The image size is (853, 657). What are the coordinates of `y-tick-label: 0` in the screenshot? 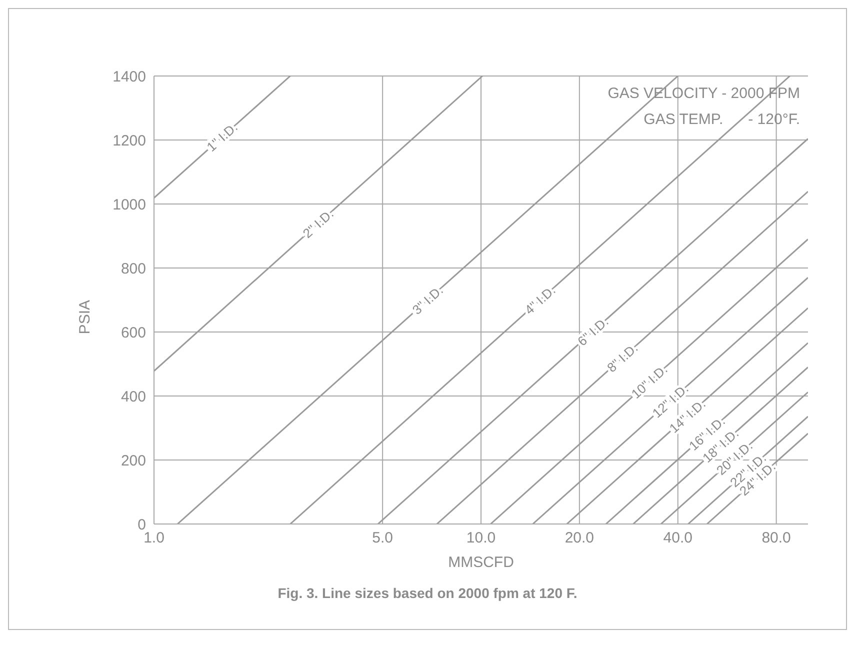 It's located at (142, 525).